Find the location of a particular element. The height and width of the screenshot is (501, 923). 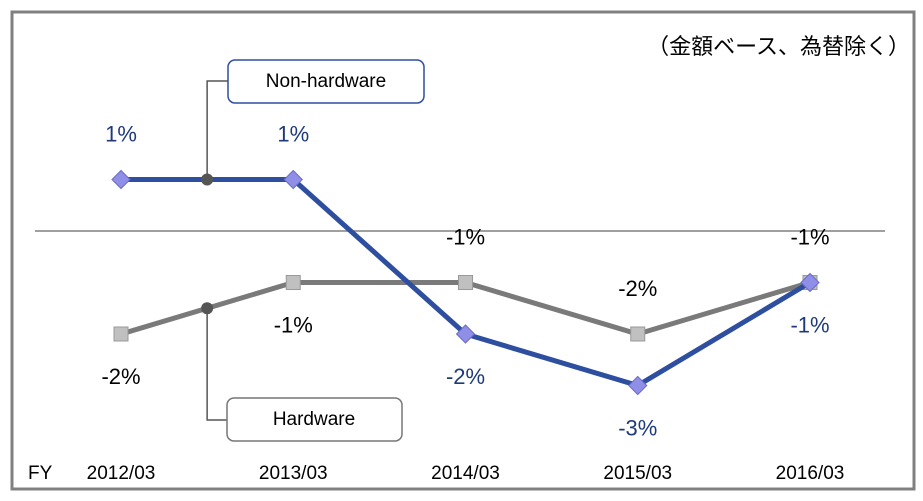

x-tick-label: 2014/03 is located at coordinates (465, 473).